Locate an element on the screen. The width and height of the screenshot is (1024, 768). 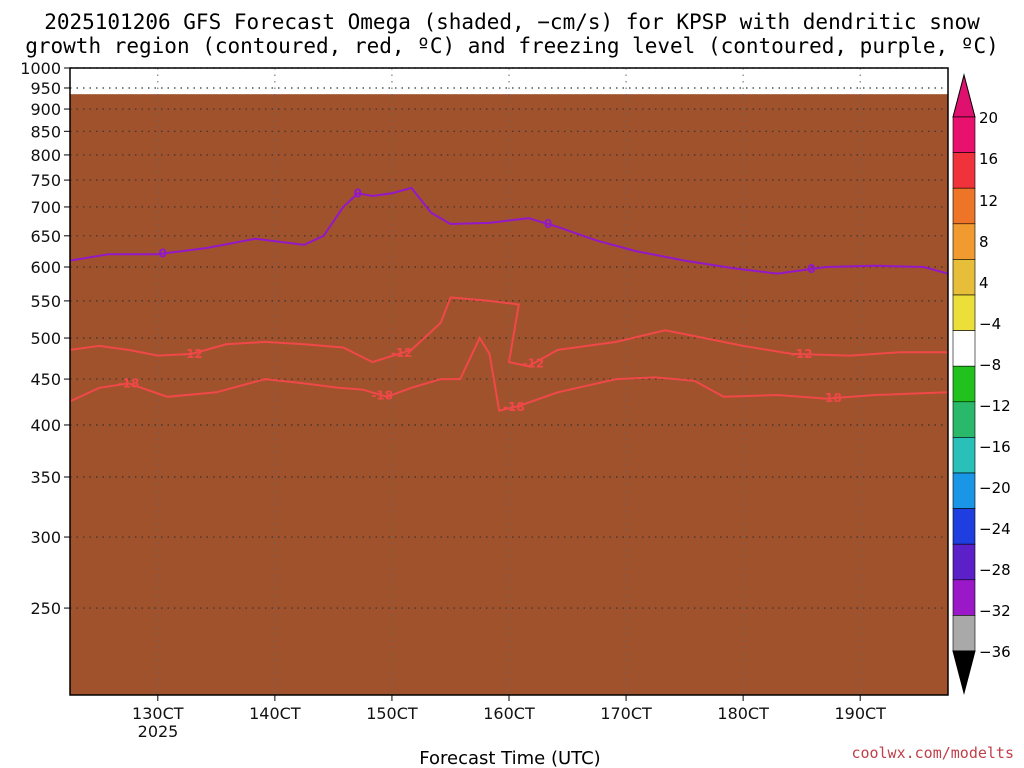
colorbar-label: −32 is located at coordinates (995, 611).